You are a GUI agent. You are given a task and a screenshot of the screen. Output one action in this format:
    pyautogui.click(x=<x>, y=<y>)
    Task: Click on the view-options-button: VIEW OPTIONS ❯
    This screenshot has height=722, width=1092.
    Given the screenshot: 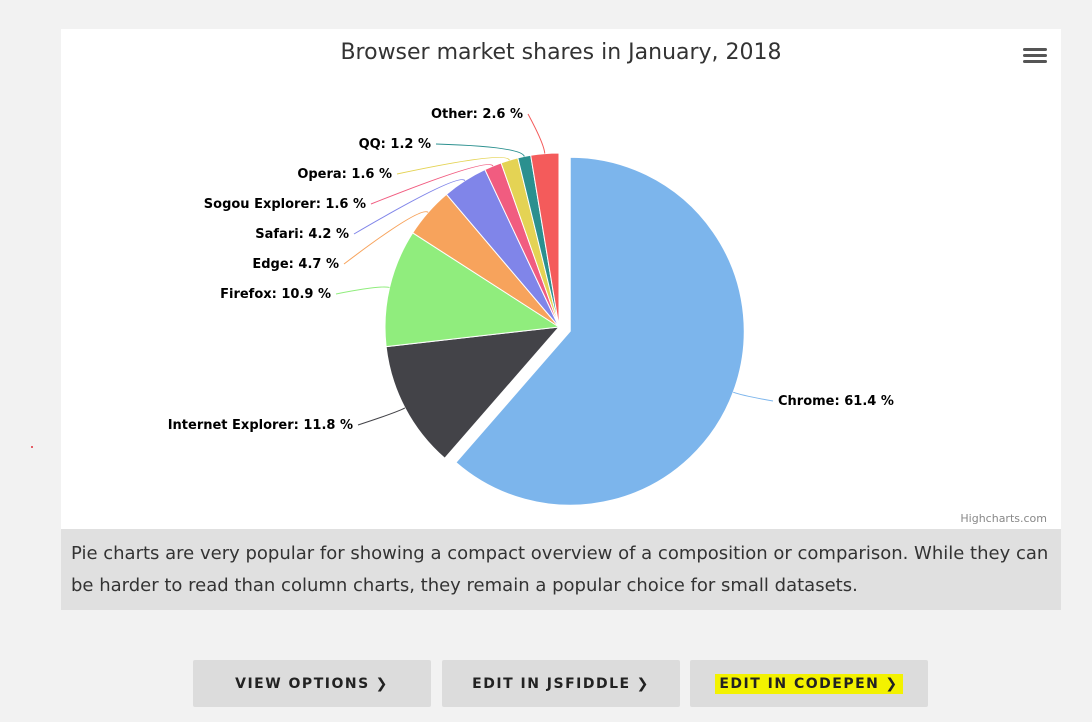 What is the action you would take?
    pyautogui.click(x=312, y=683)
    